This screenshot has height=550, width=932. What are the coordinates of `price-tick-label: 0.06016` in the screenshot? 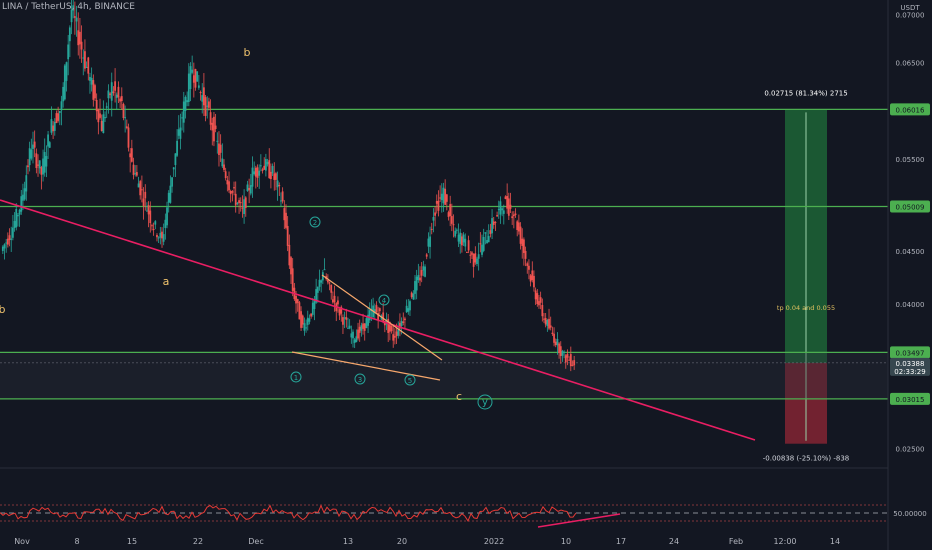 It's located at (910, 110).